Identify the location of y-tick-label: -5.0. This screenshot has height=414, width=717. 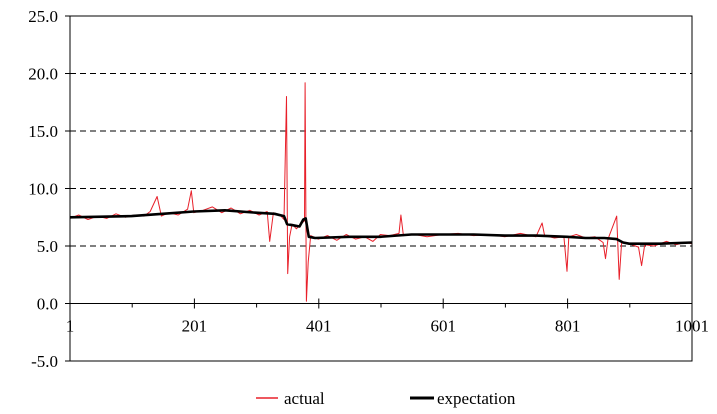
(44, 361).